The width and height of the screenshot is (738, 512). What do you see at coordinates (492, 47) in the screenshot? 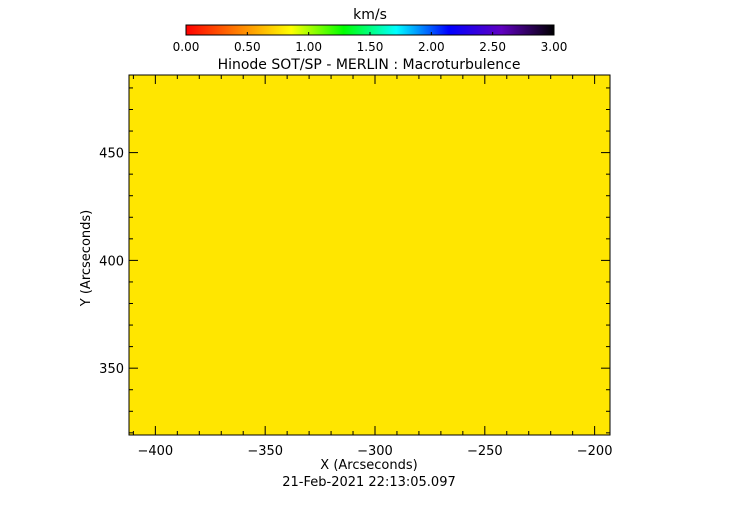
I see `colorbar-tick-label: 2.50` at bounding box center [492, 47].